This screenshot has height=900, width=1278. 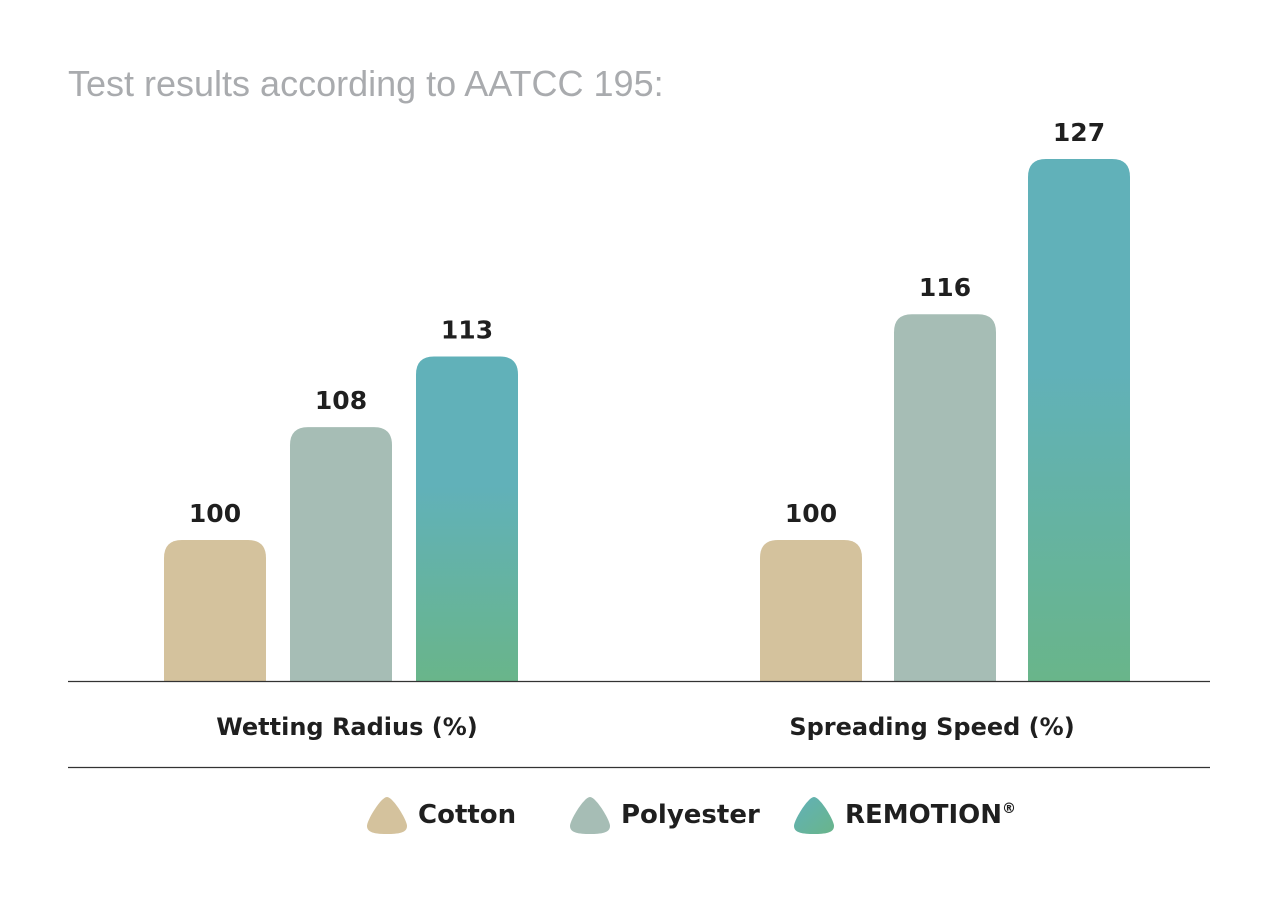 I want to click on legend-swatch-cotton, so click(x=387, y=815).